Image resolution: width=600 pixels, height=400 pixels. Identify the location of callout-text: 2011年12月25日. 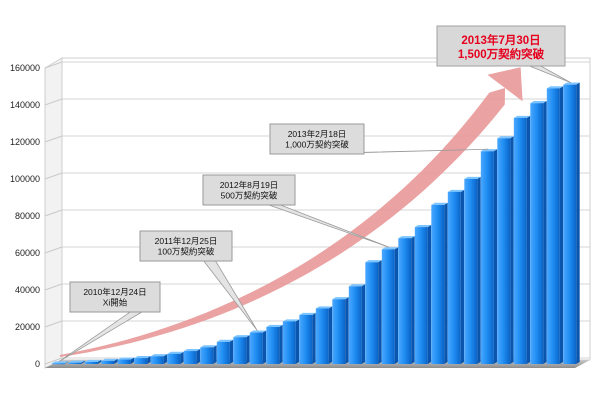
(186, 241).